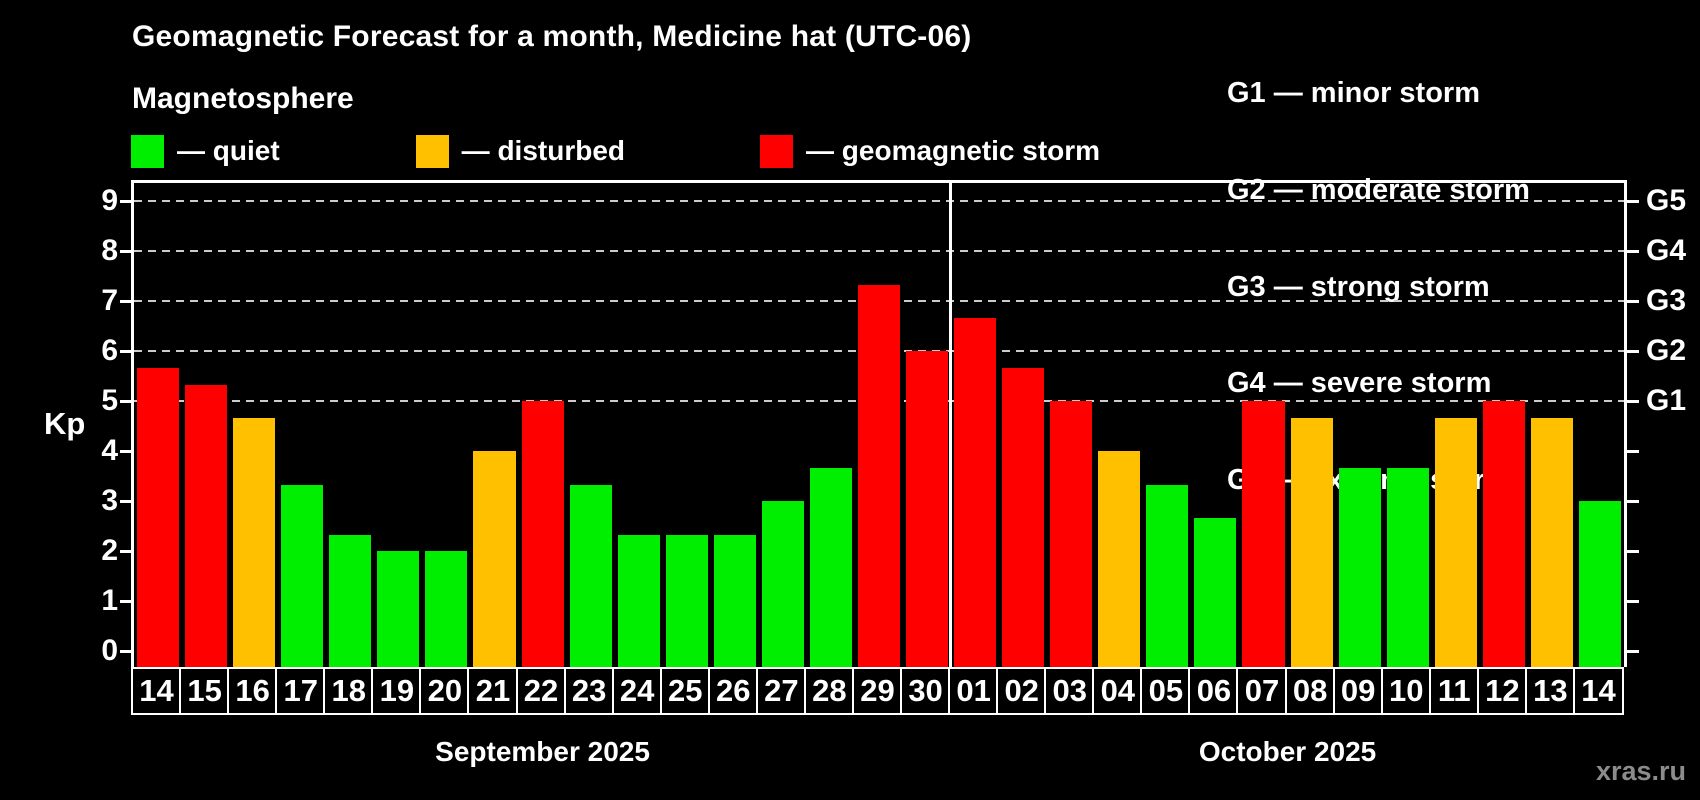  What do you see at coordinates (397, 691) in the screenshot?
I see `day-label-box: 19` at bounding box center [397, 691].